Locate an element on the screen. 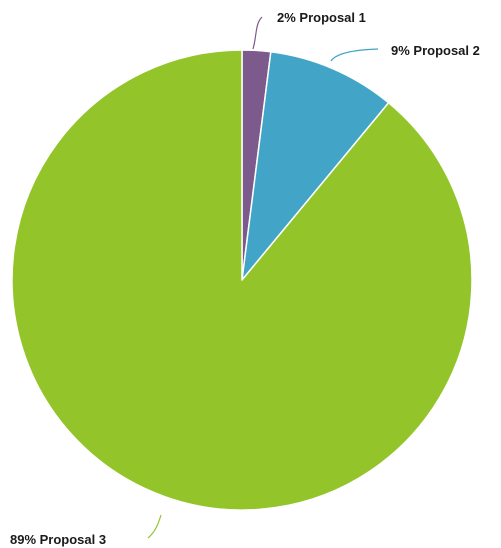 The height and width of the screenshot is (548, 501). slice-label-proposal-3: 89% Proposal 3 is located at coordinates (58, 539).